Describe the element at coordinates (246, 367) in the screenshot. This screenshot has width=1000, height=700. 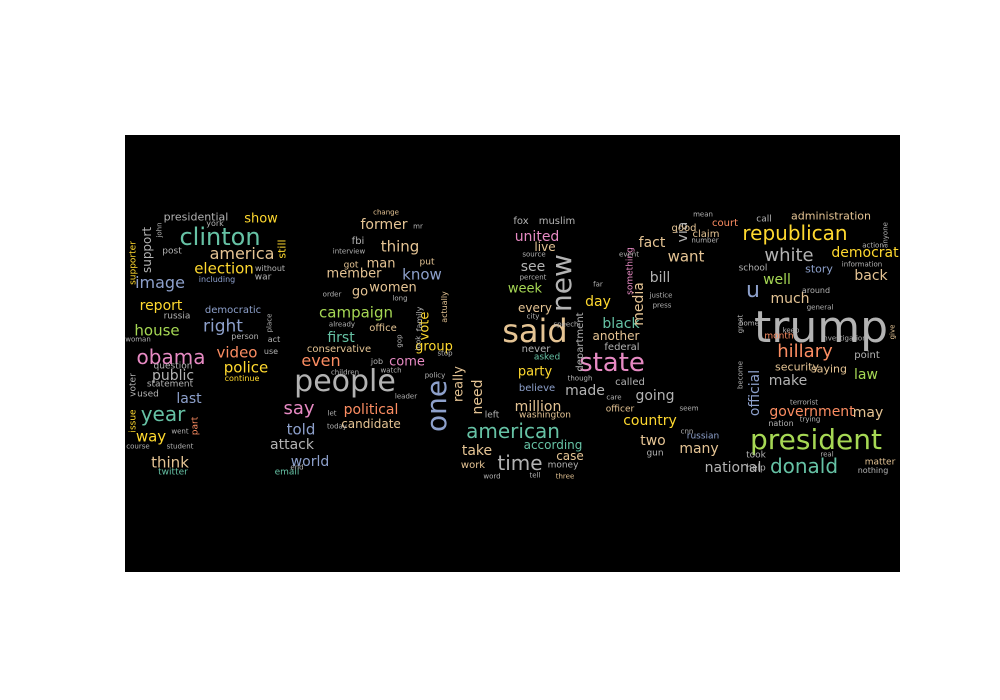
I see `word-police: police` at that location.